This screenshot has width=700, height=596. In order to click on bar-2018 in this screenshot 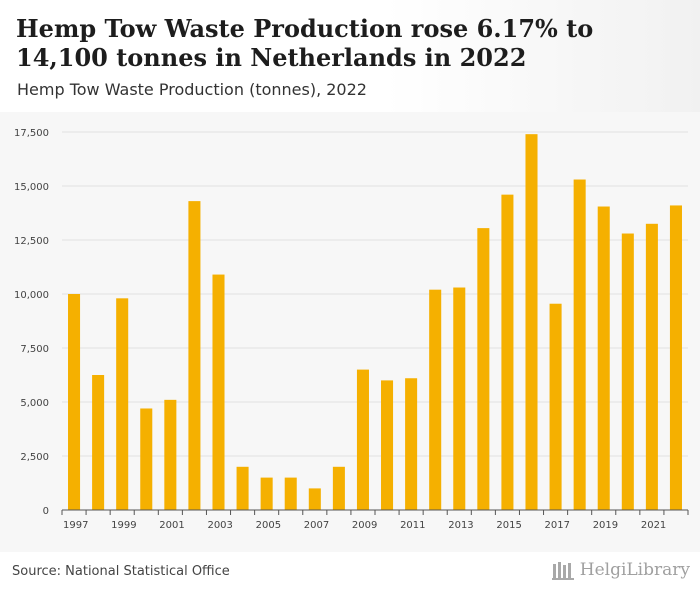, I will do `click(579, 344)`.